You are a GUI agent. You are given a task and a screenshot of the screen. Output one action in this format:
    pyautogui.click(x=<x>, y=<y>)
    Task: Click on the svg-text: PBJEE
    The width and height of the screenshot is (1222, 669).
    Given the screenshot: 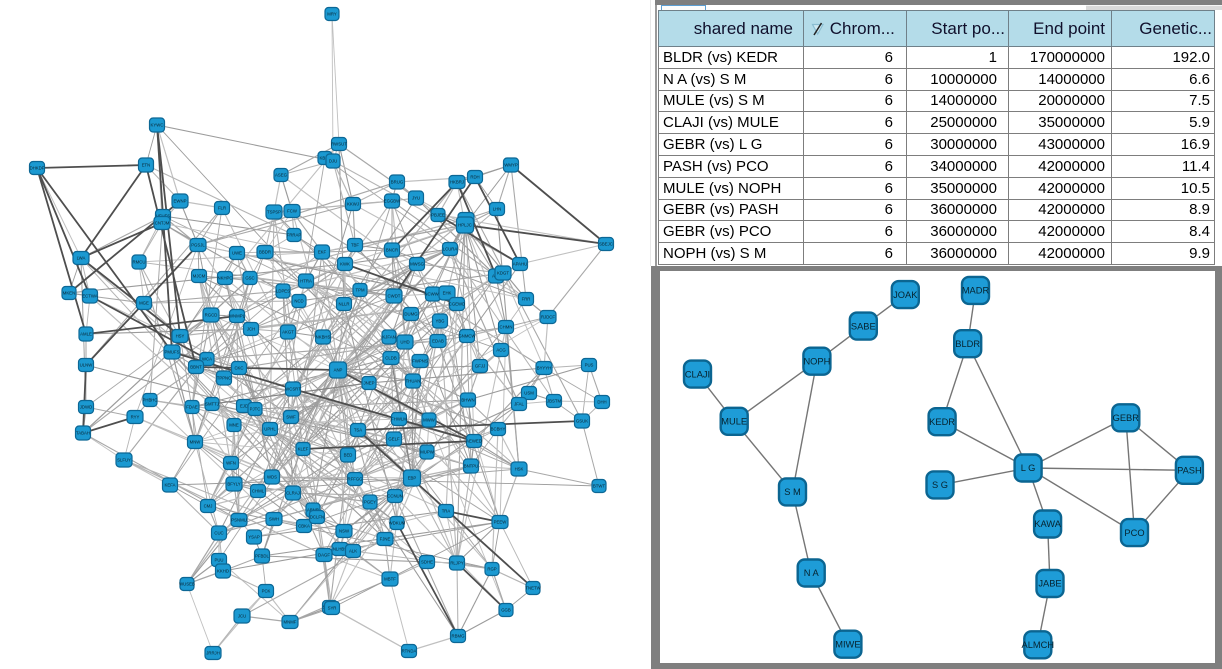 What is the action you would take?
    pyautogui.click(x=438, y=215)
    